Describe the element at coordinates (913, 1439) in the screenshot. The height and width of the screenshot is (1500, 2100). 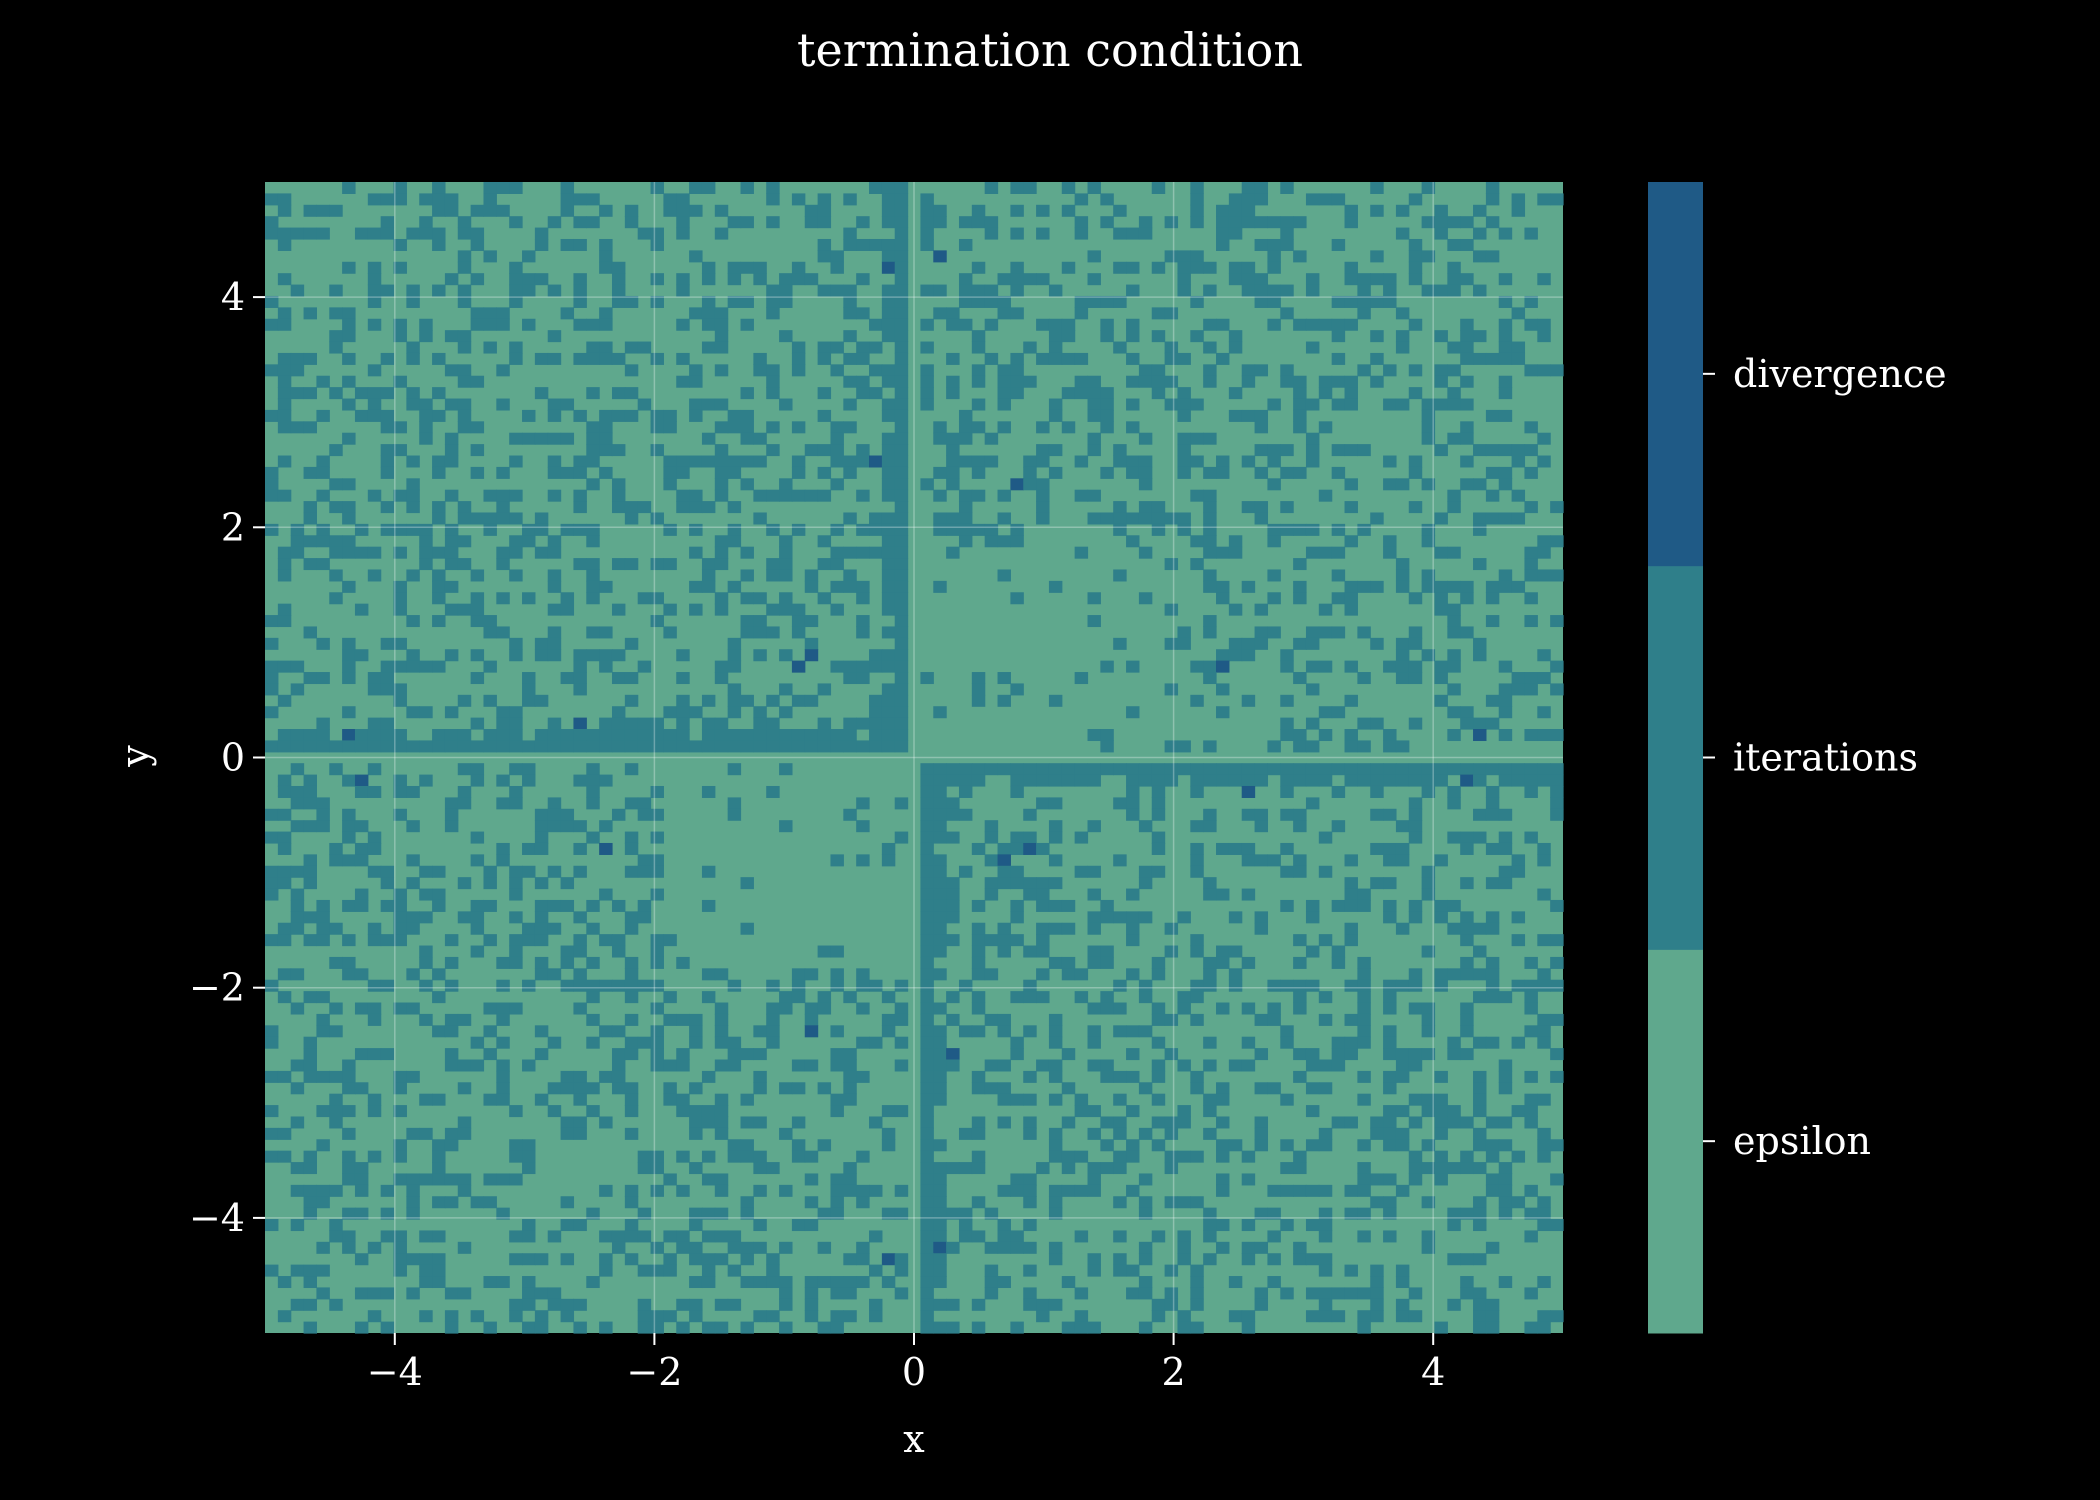
I see `x-axis-label: x` at that location.